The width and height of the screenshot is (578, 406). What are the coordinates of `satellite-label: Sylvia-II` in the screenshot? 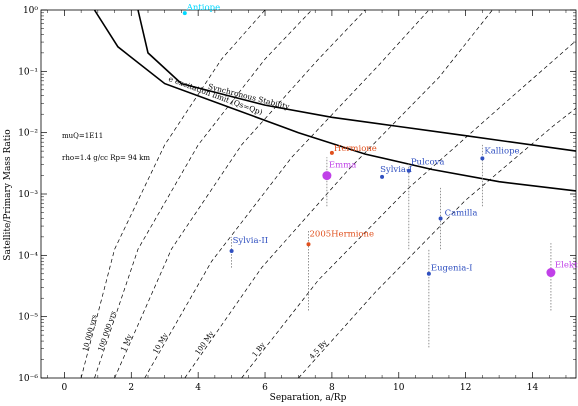 It's located at (251, 241).